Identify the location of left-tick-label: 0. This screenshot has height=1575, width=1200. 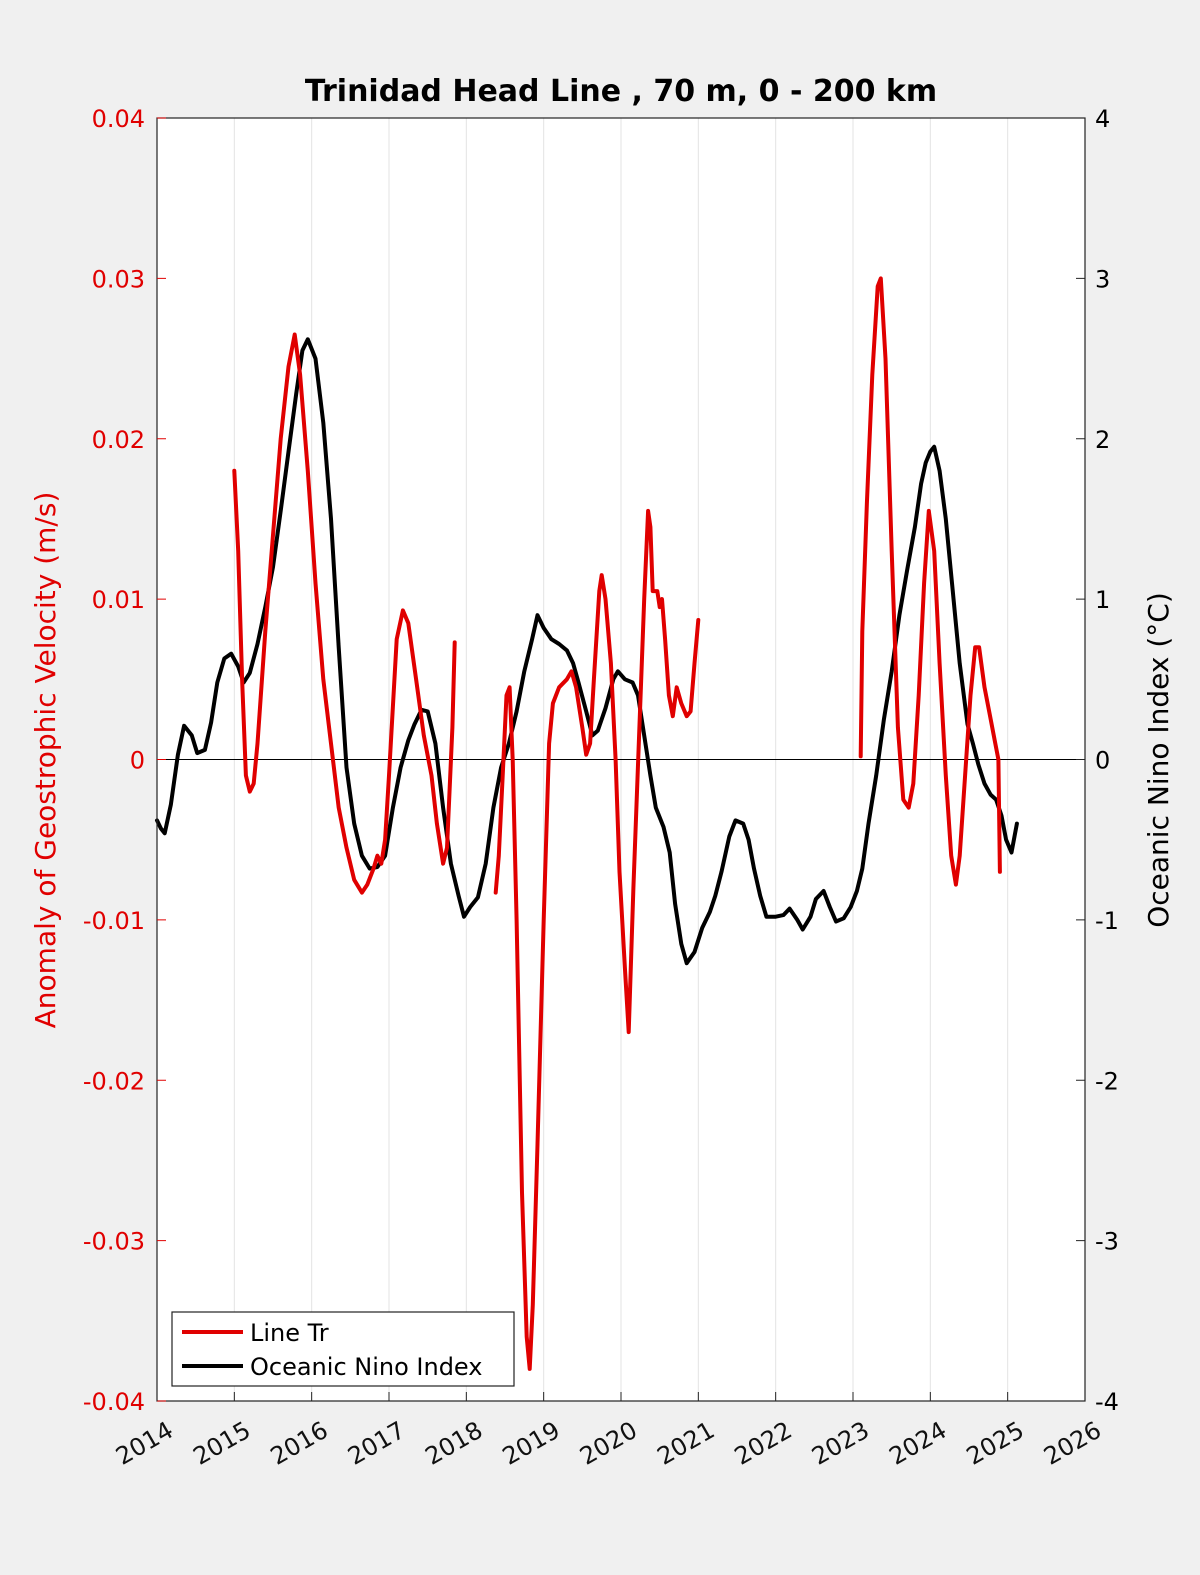
(137, 761).